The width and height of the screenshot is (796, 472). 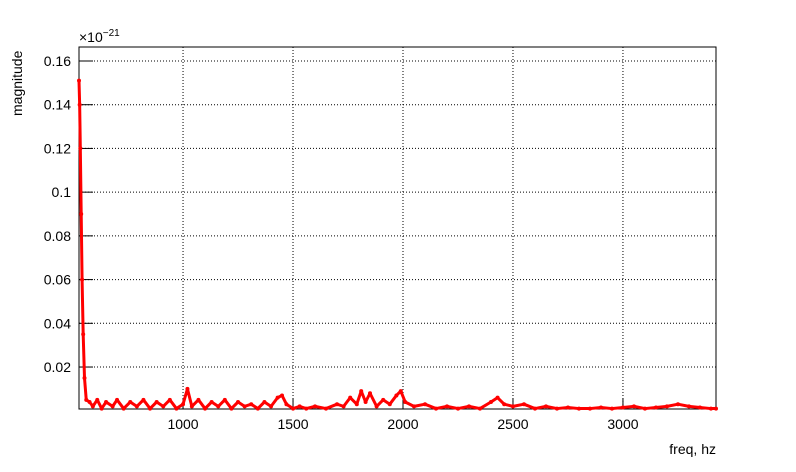 What do you see at coordinates (512, 424) in the screenshot?
I see `x-tick-label: 2500` at bounding box center [512, 424].